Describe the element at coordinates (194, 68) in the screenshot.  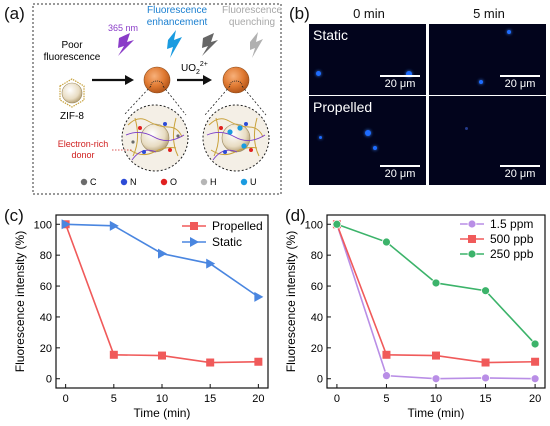
I see `uranyl-label: UO22+` at that location.